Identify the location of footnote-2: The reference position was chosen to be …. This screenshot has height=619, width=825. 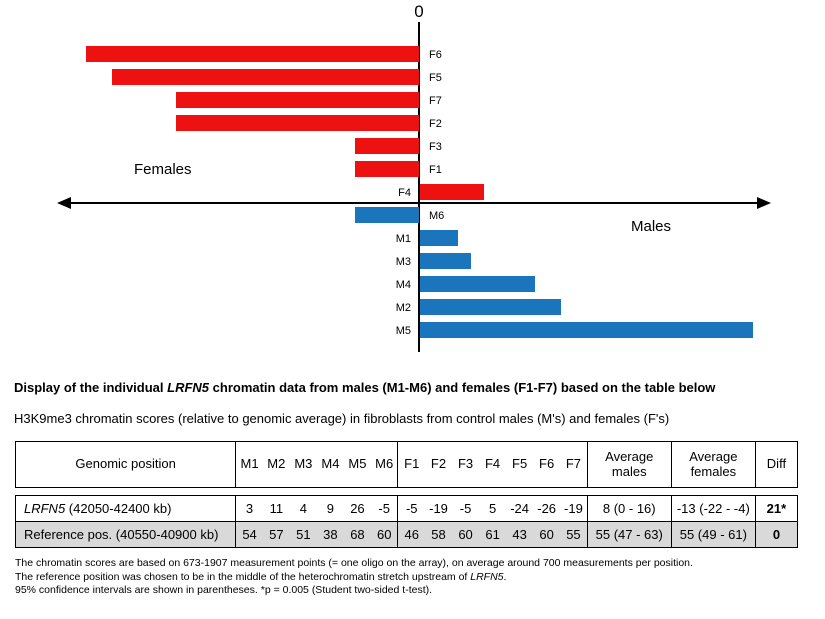
(420, 578).